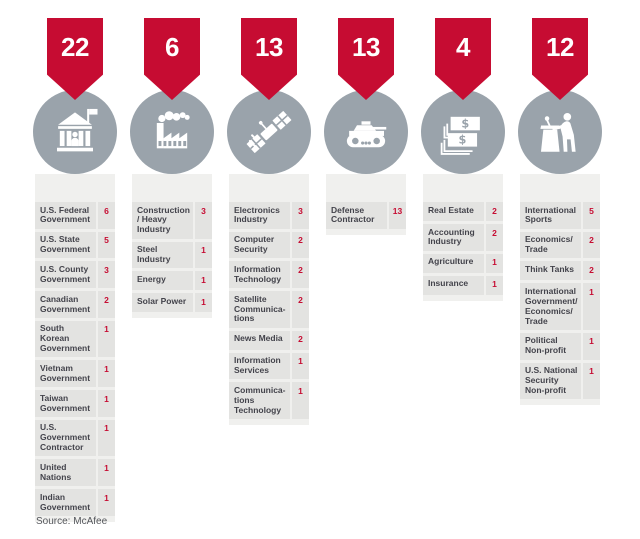  I want to click on category-label: U.S. County Government, so click(65, 275).